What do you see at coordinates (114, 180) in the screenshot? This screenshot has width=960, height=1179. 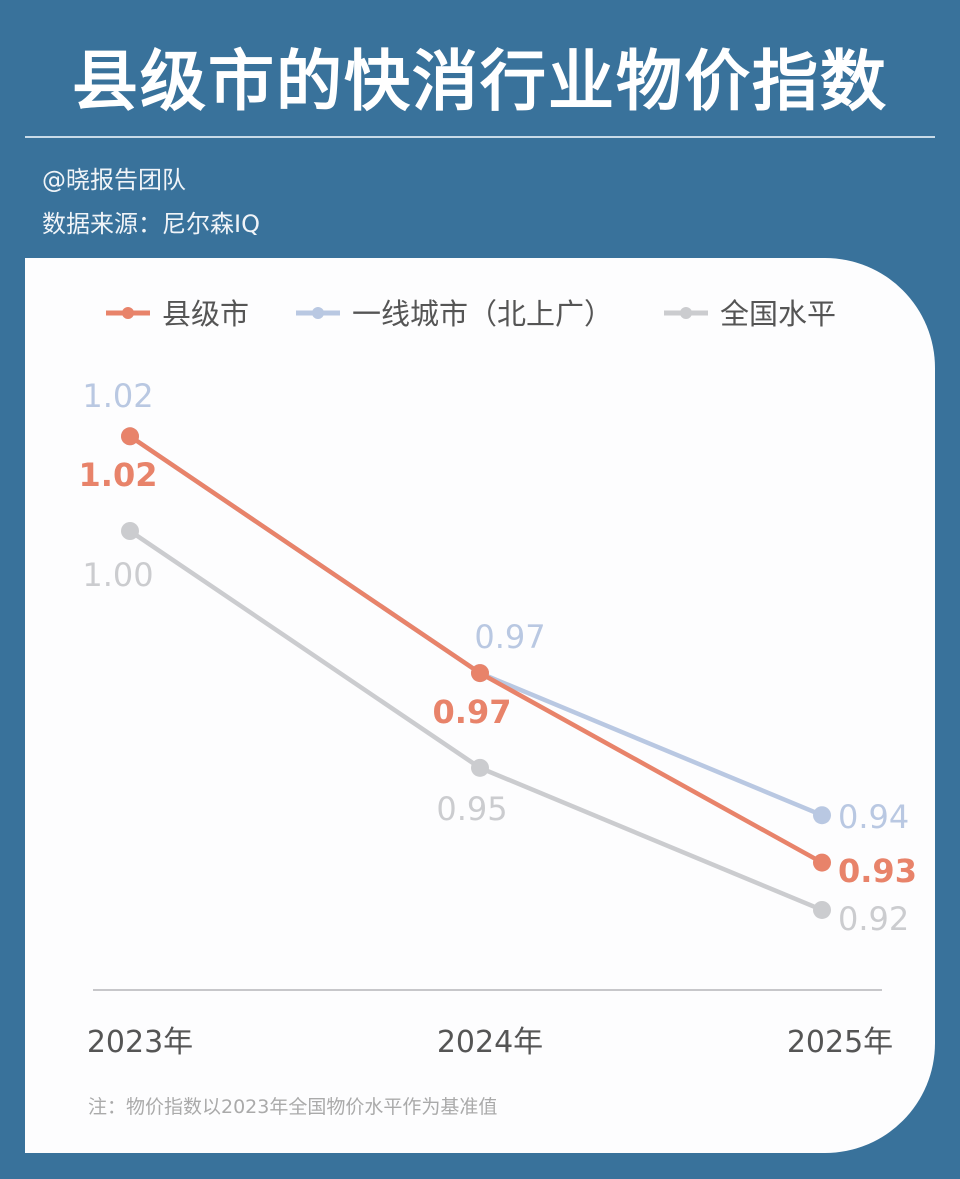 I see `author-credit: @晓报告团队` at bounding box center [114, 180].